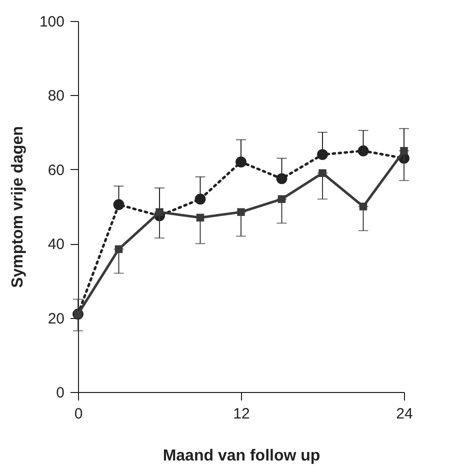 The width and height of the screenshot is (453, 466). Describe the element at coordinates (404, 414) in the screenshot. I see `x-tick-label: 24` at that location.